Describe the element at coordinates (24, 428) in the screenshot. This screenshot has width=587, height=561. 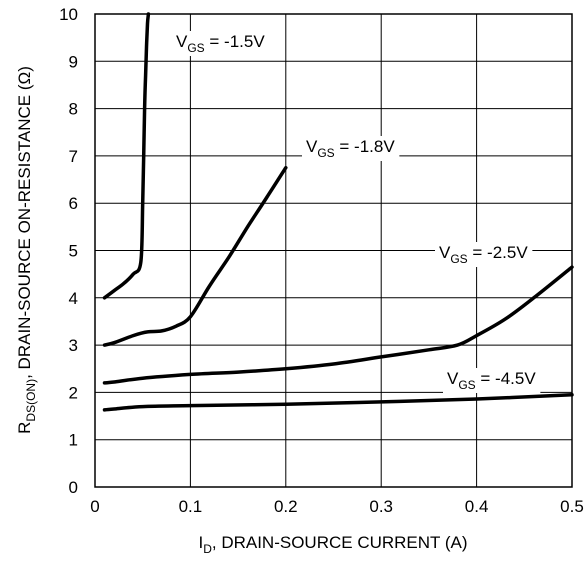
I see `y-axis-title-main: R` at that location.